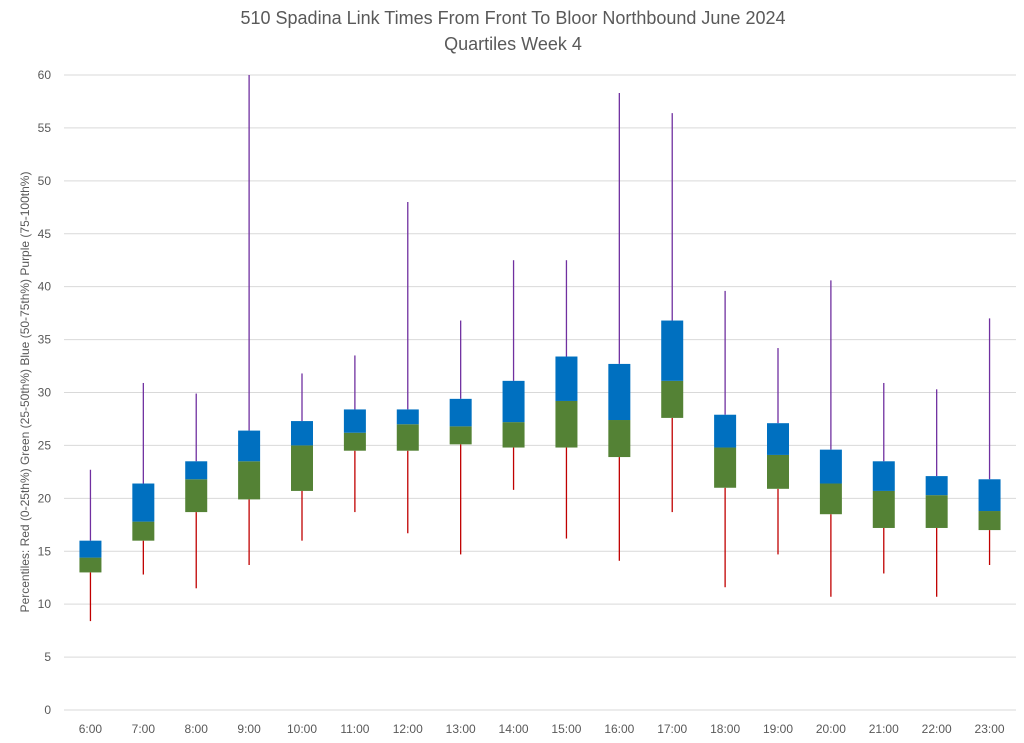 The width and height of the screenshot is (1024, 743). Describe the element at coordinates (725, 729) in the screenshot. I see `x-tick-label: 18:00` at that location.